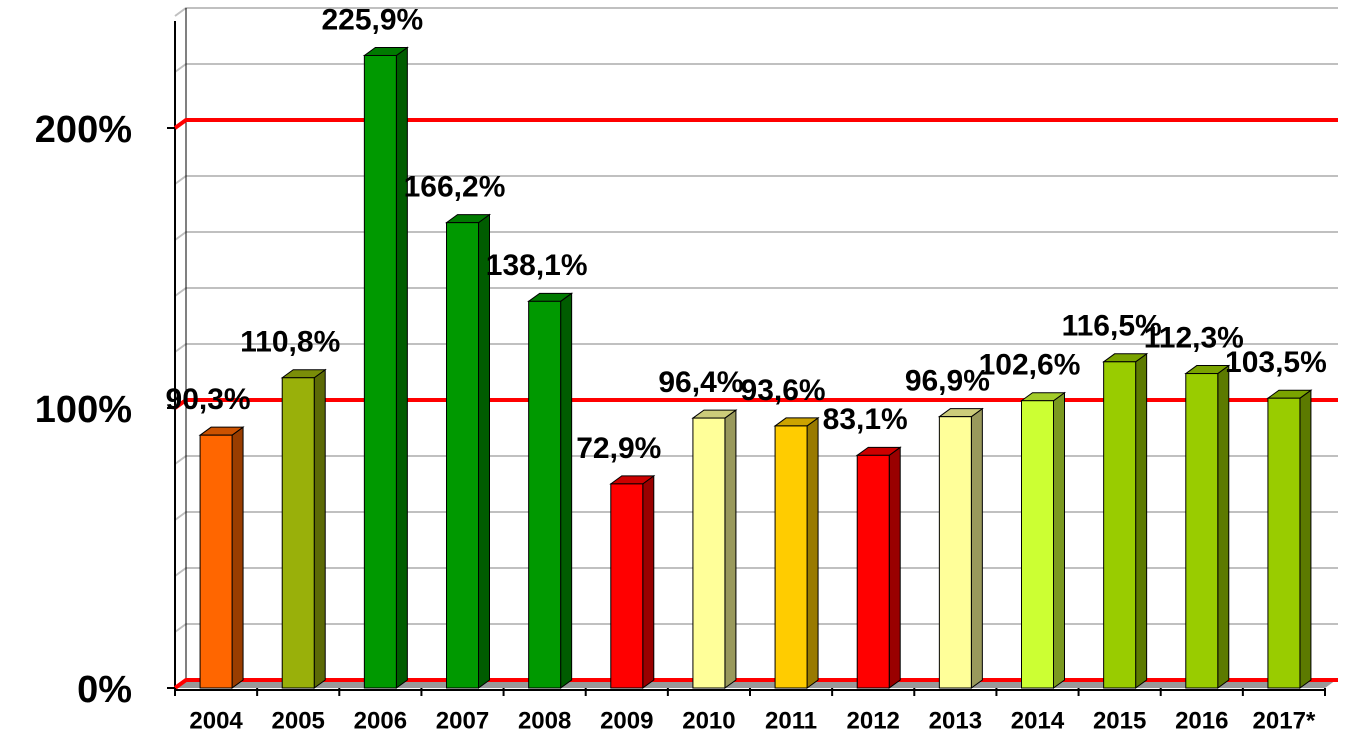 The height and width of the screenshot is (743, 1350). Describe the element at coordinates (1201, 720) in the screenshot. I see `x-tick-label: 2016` at that location.